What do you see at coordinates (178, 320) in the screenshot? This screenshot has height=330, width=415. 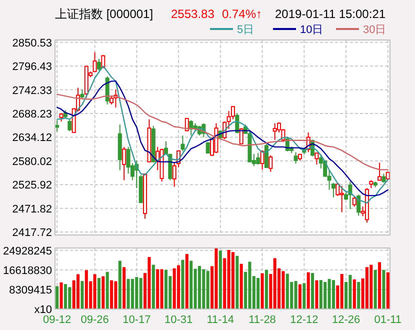 I see `x-tick-label: 10-31` at bounding box center [178, 320].